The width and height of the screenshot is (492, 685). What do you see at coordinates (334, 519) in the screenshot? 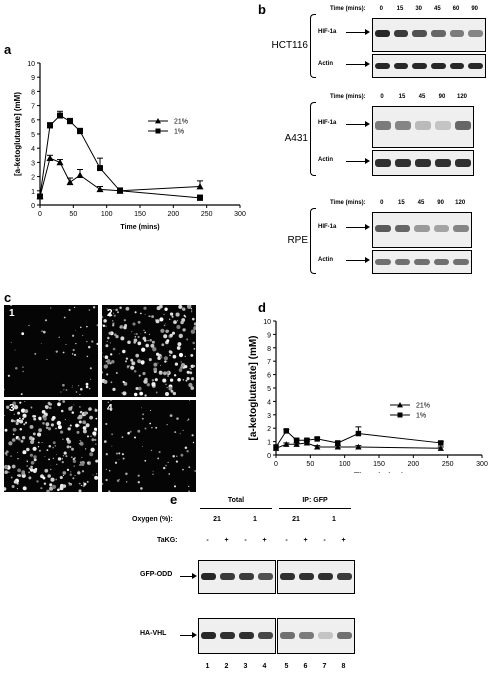
I see `oxygen-value: 1` at bounding box center [334, 519].